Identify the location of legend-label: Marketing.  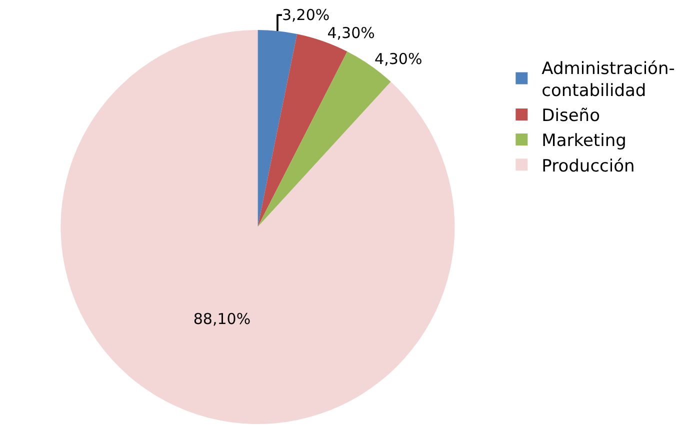
(584, 141).